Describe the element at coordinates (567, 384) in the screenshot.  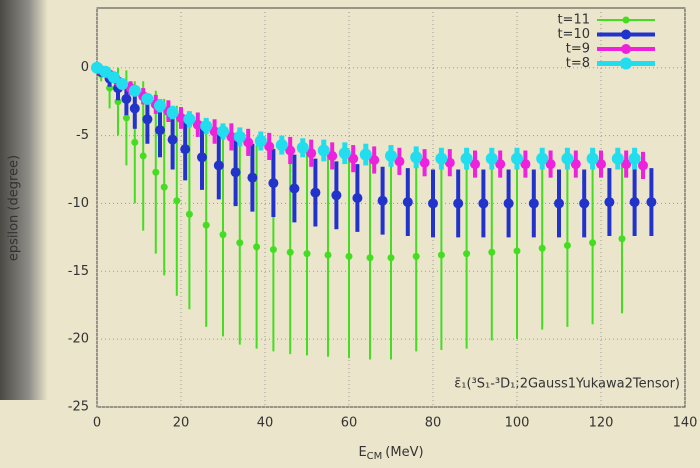
I see `annotation: ε̄₁(³S₁-³D₁;2Gauss1Yukawa2Tensor)` at that location.